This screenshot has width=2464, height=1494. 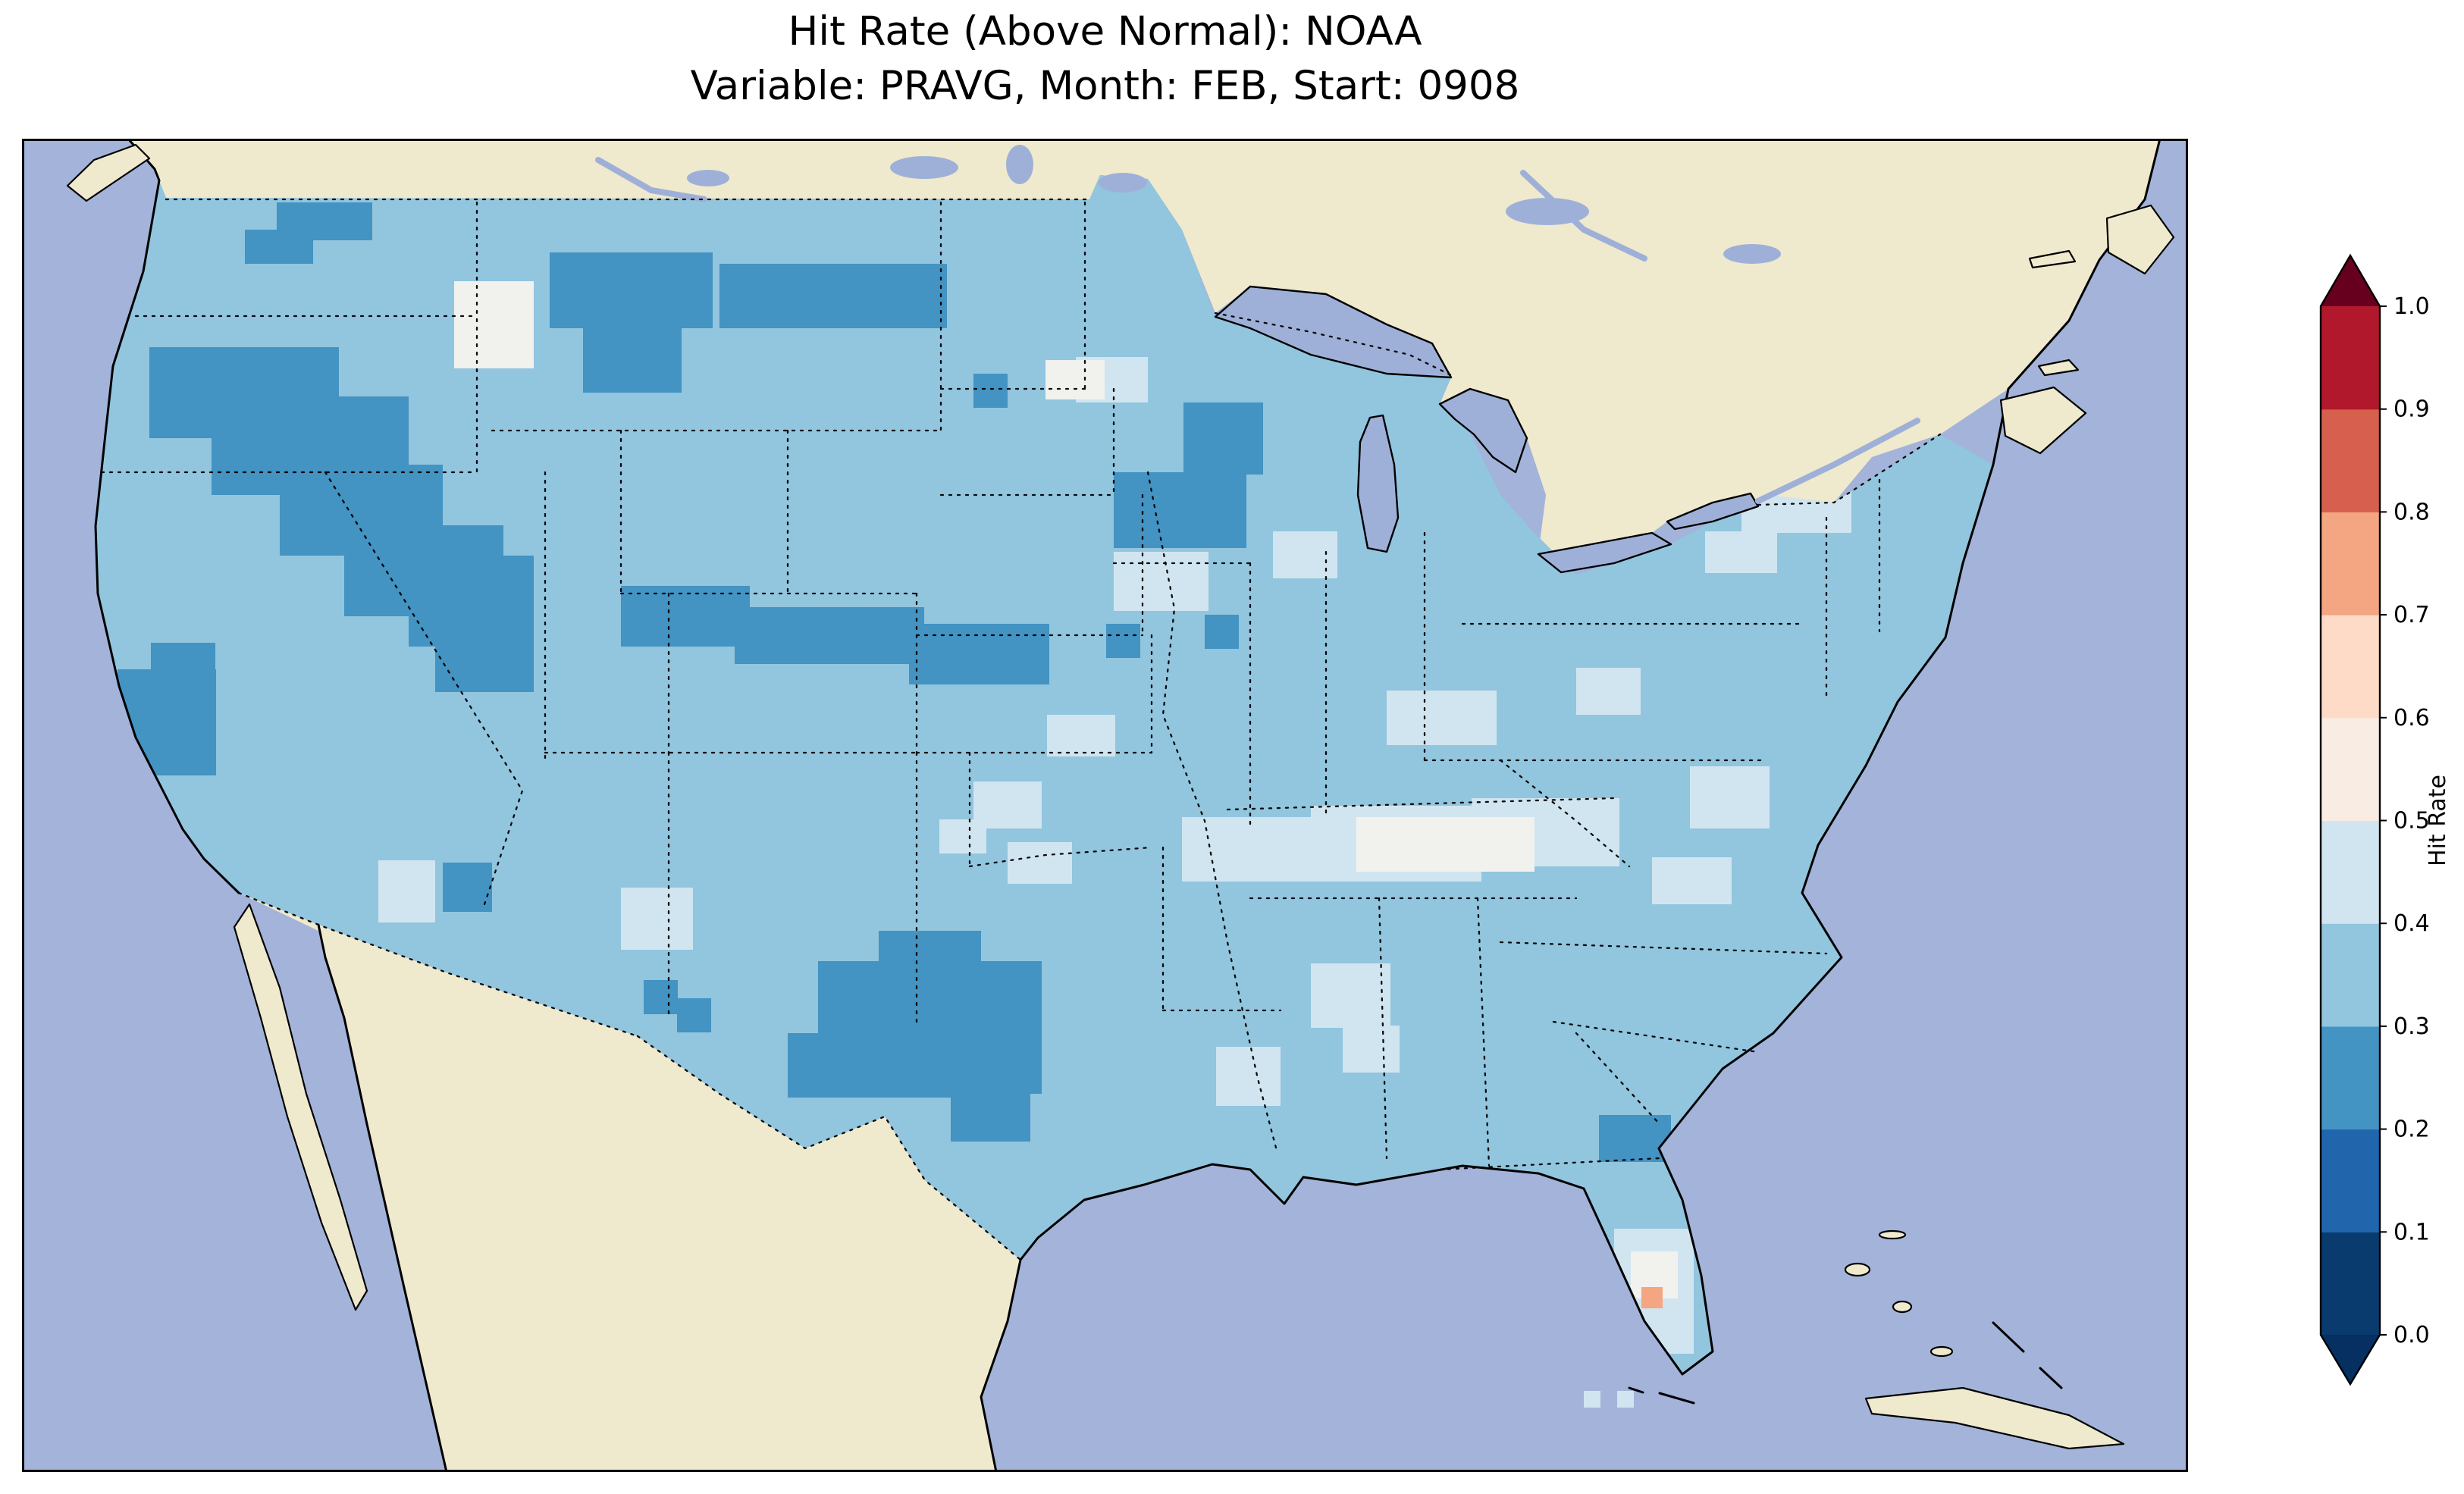 I want to click on lake-huron, so click(x=1483, y=430).